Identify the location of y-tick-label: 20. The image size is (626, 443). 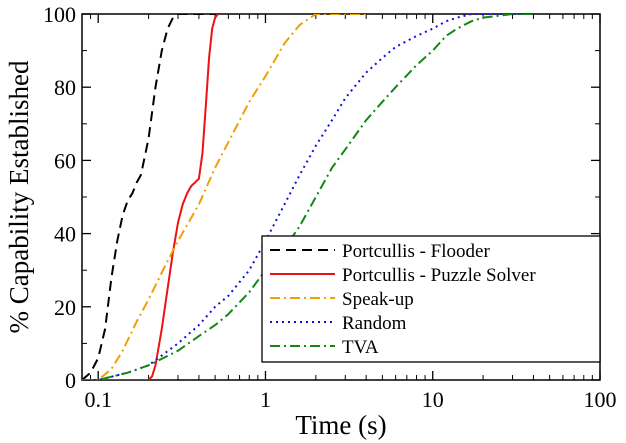
(65, 307).